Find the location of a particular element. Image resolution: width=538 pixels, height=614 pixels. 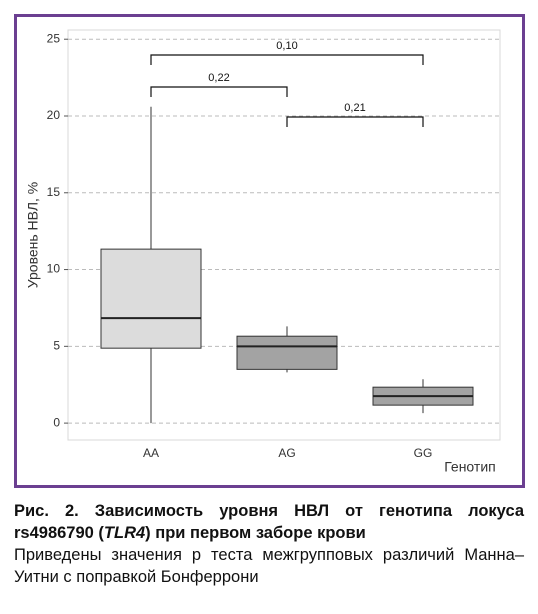

y-tick-label: 0 is located at coordinates (56, 422).